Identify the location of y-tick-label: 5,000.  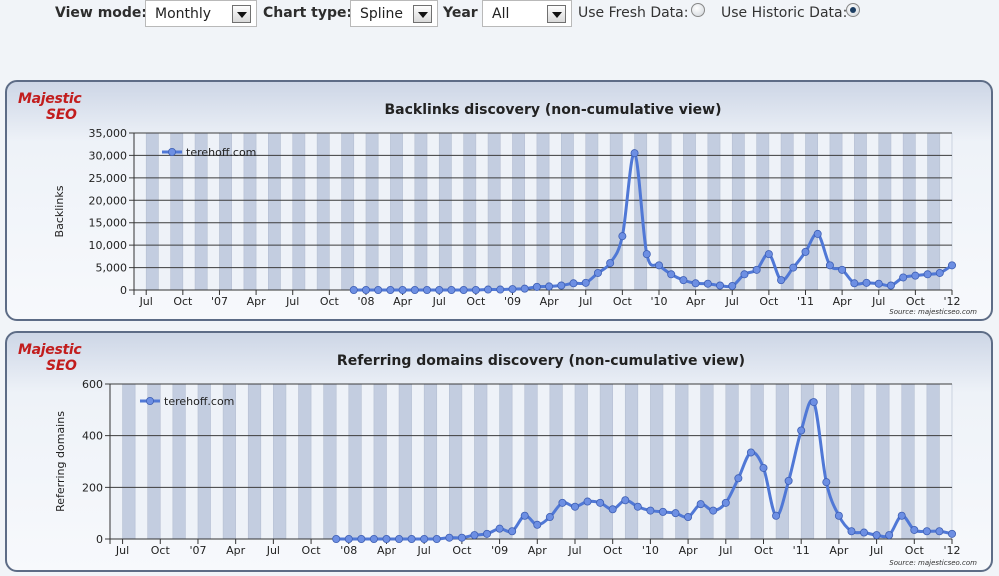
(112, 268).